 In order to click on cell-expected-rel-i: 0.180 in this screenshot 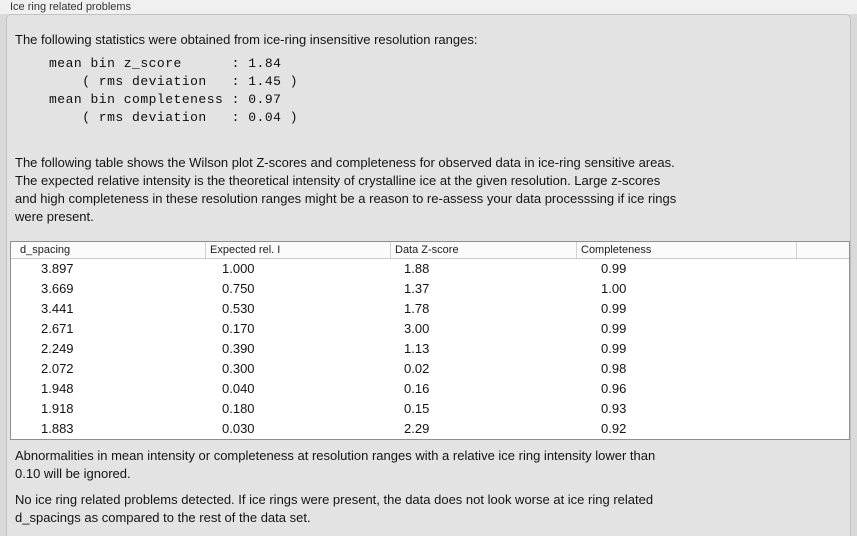, I will do `click(238, 408)`.